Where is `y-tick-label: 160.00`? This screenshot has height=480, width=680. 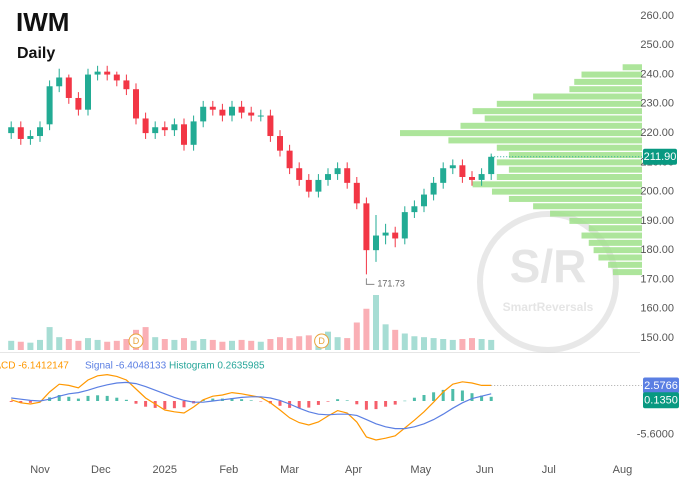
y-tick-label: 160.00 is located at coordinates (657, 309).